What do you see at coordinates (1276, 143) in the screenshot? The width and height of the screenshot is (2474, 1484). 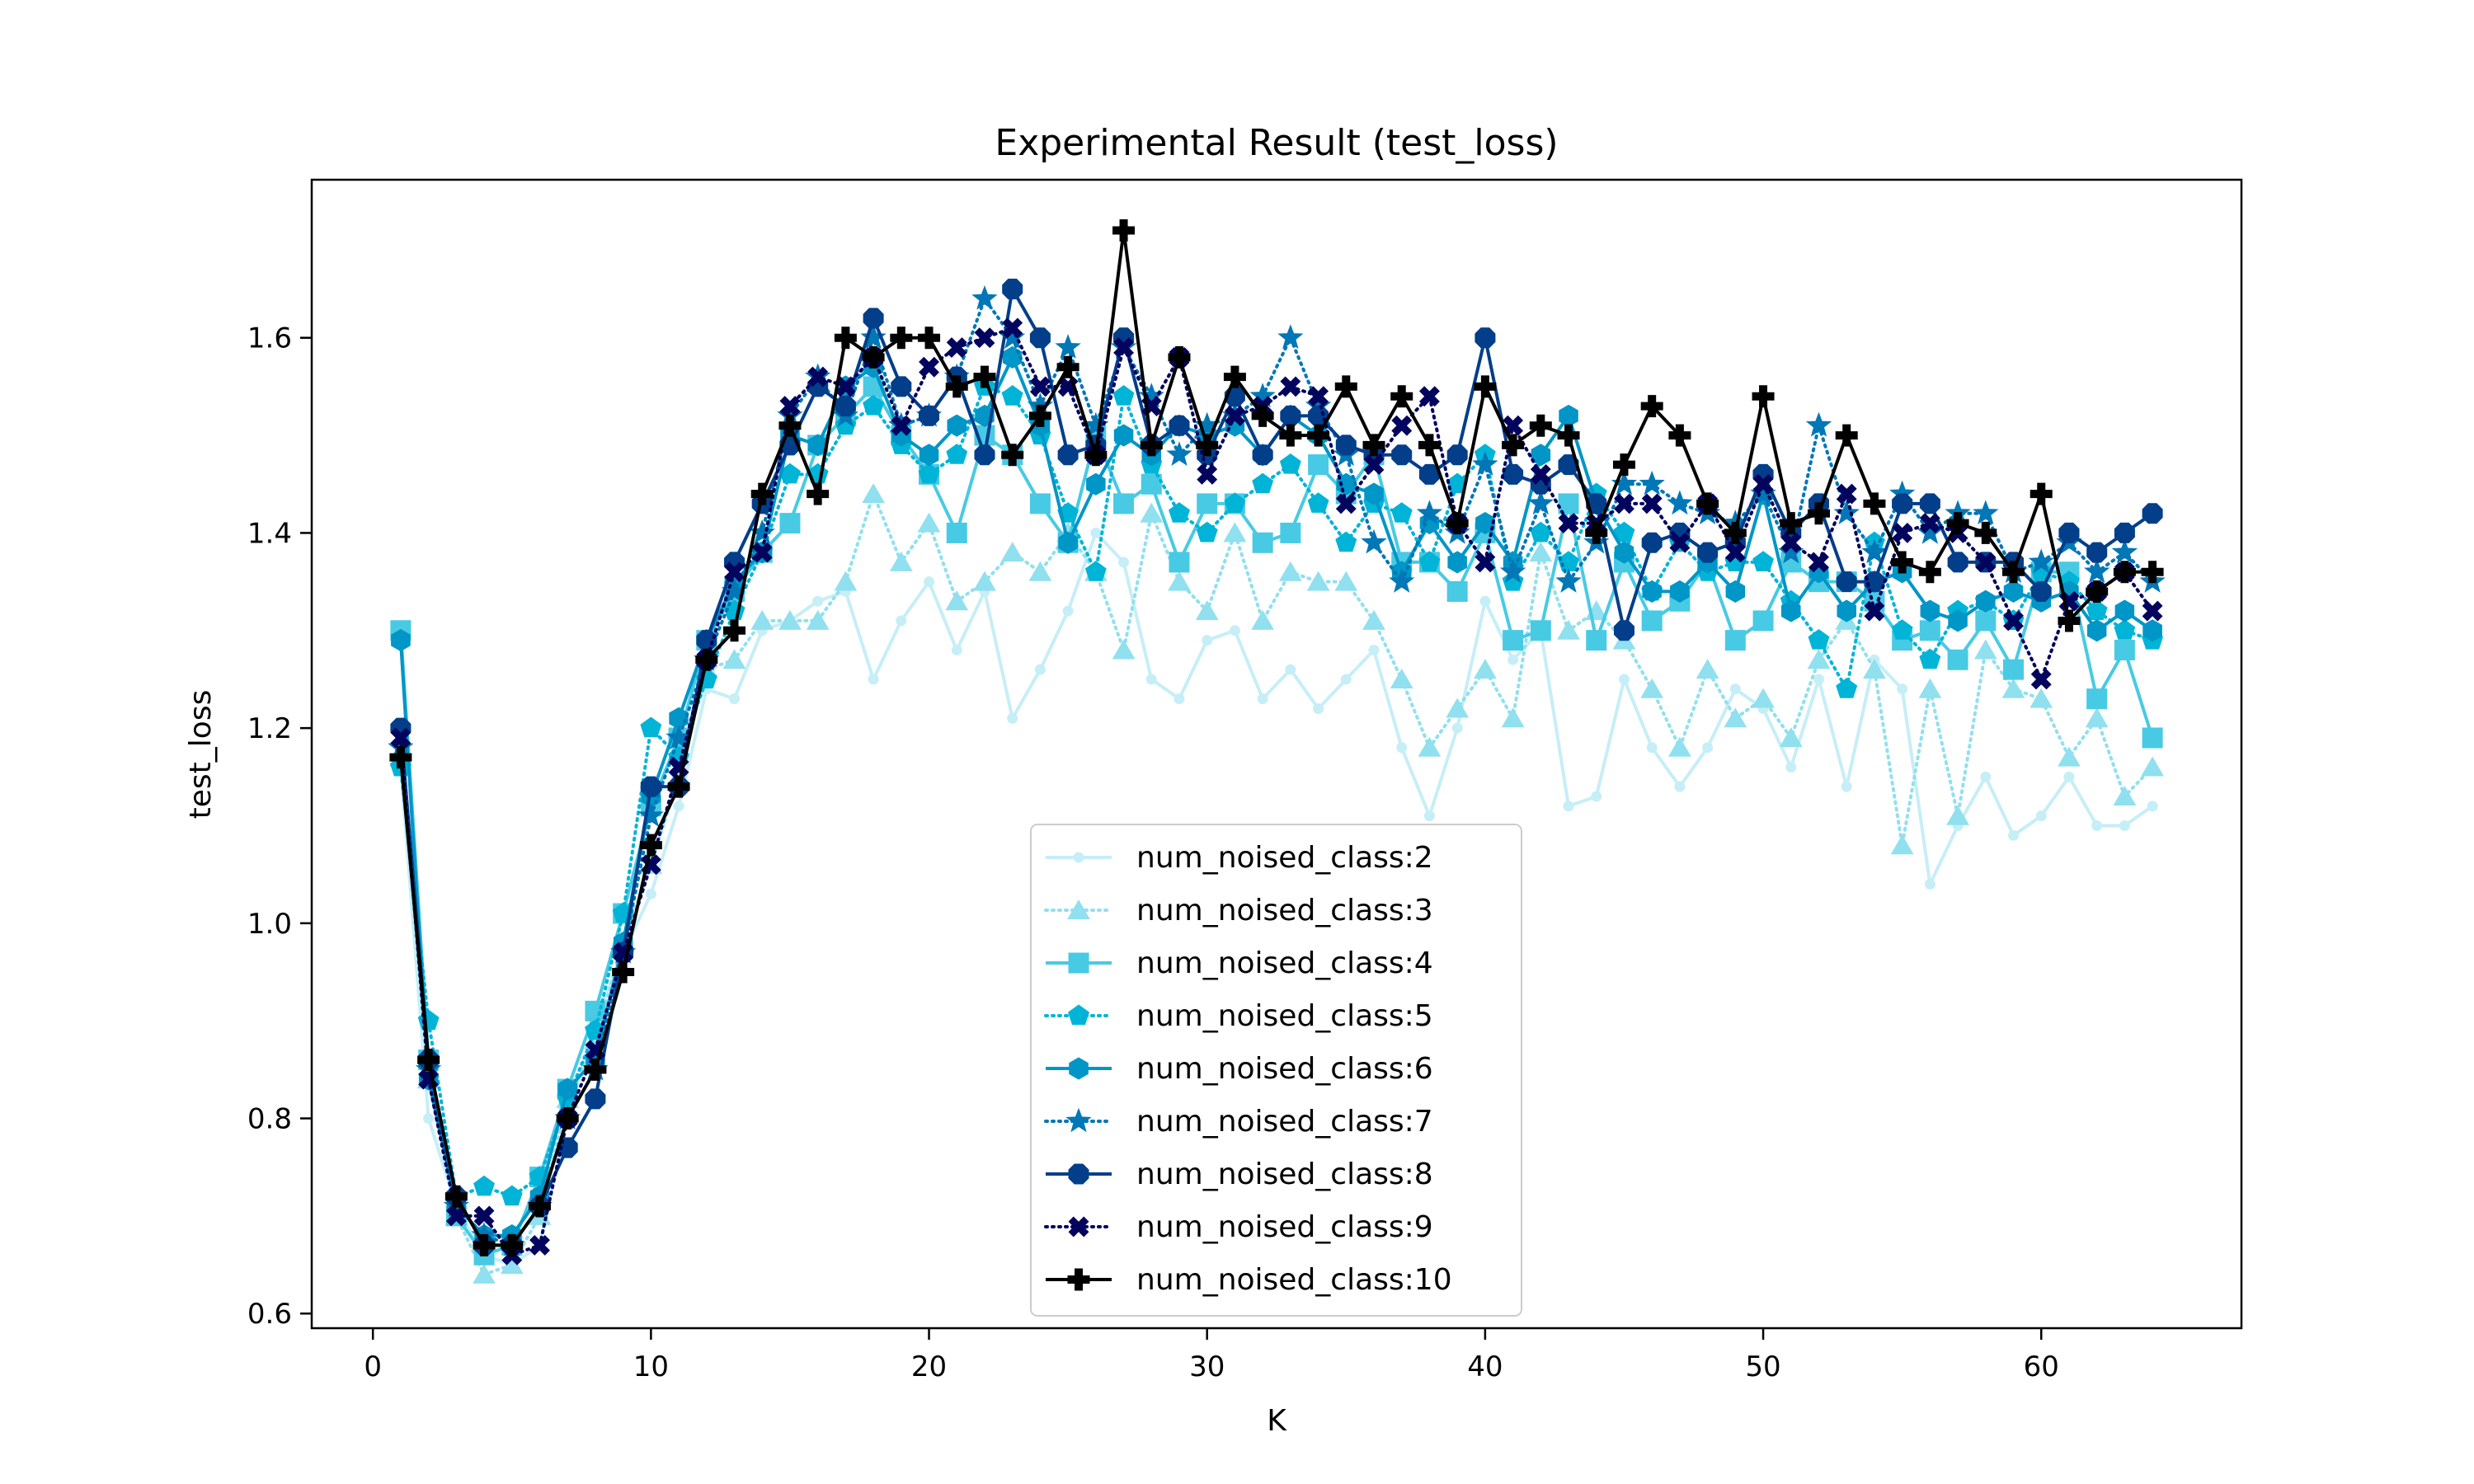 I see `chart-title: Experimental Result (test_loss)` at bounding box center [1276, 143].